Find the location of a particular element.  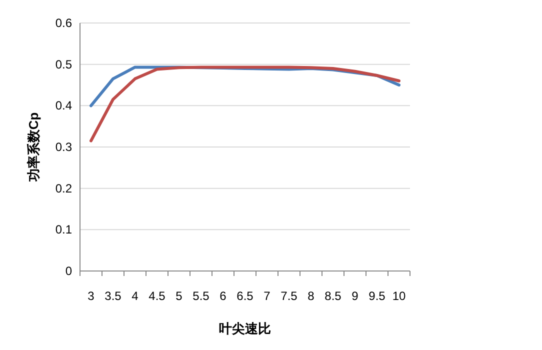

y-tick-label: 0.6 is located at coordinates (63, 23).